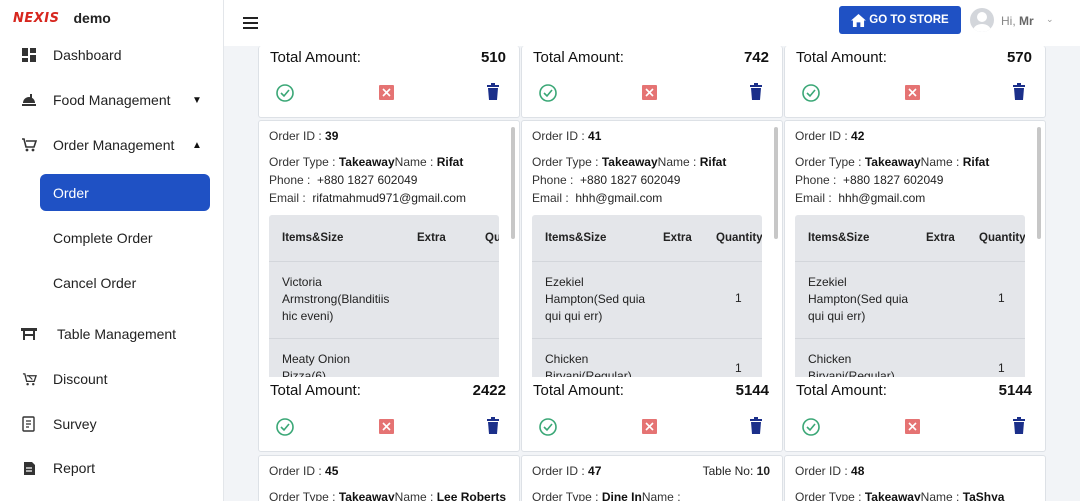 The height and width of the screenshot is (501, 1080). What do you see at coordinates (859, 20) in the screenshot?
I see `home-icon` at bounding box center [859, 20].